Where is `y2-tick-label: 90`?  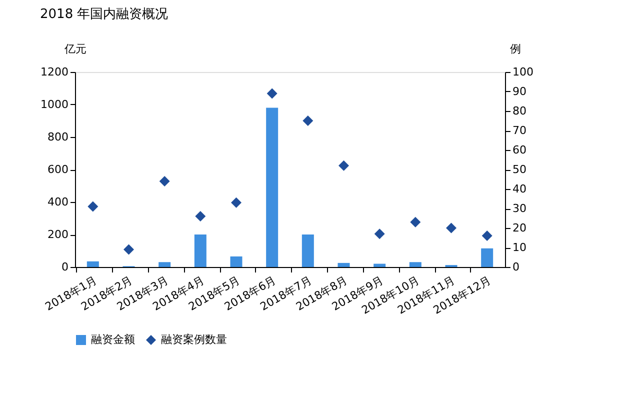
y2-tick-label: 90 is located at coordinates (519, 91).